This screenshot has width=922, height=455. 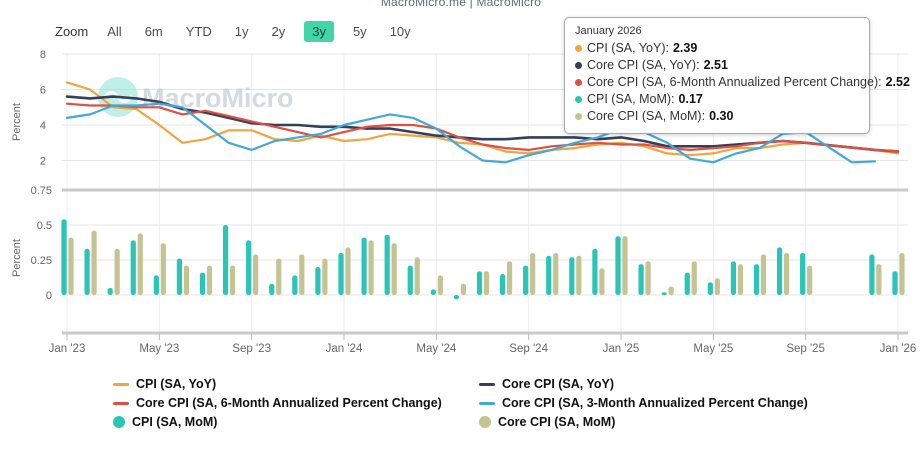 What do you see at coordinates (436, 349) in the screenshot?
I see `x-tick-label: May '24` at bounding box center [436, 349].